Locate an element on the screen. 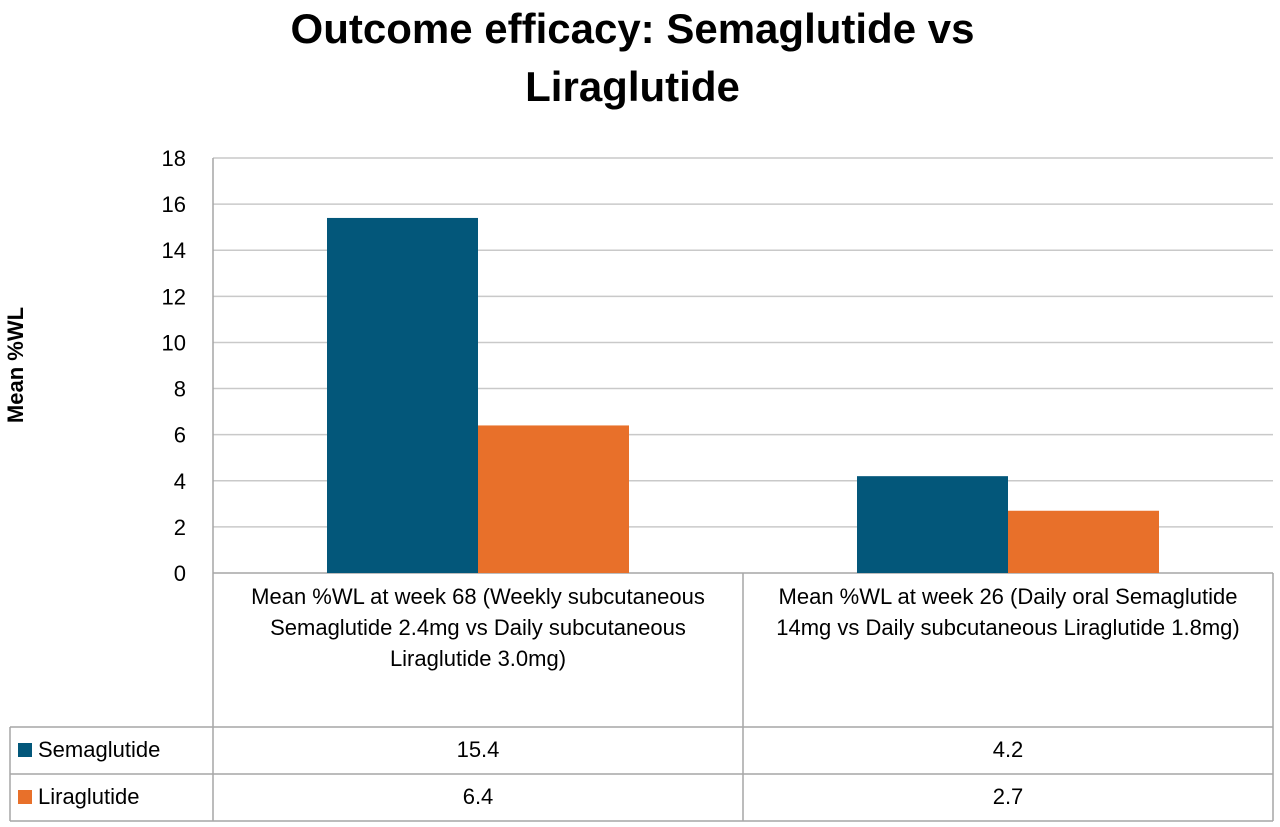  y-tick-label: 6 is located at coordinates (180, 435).